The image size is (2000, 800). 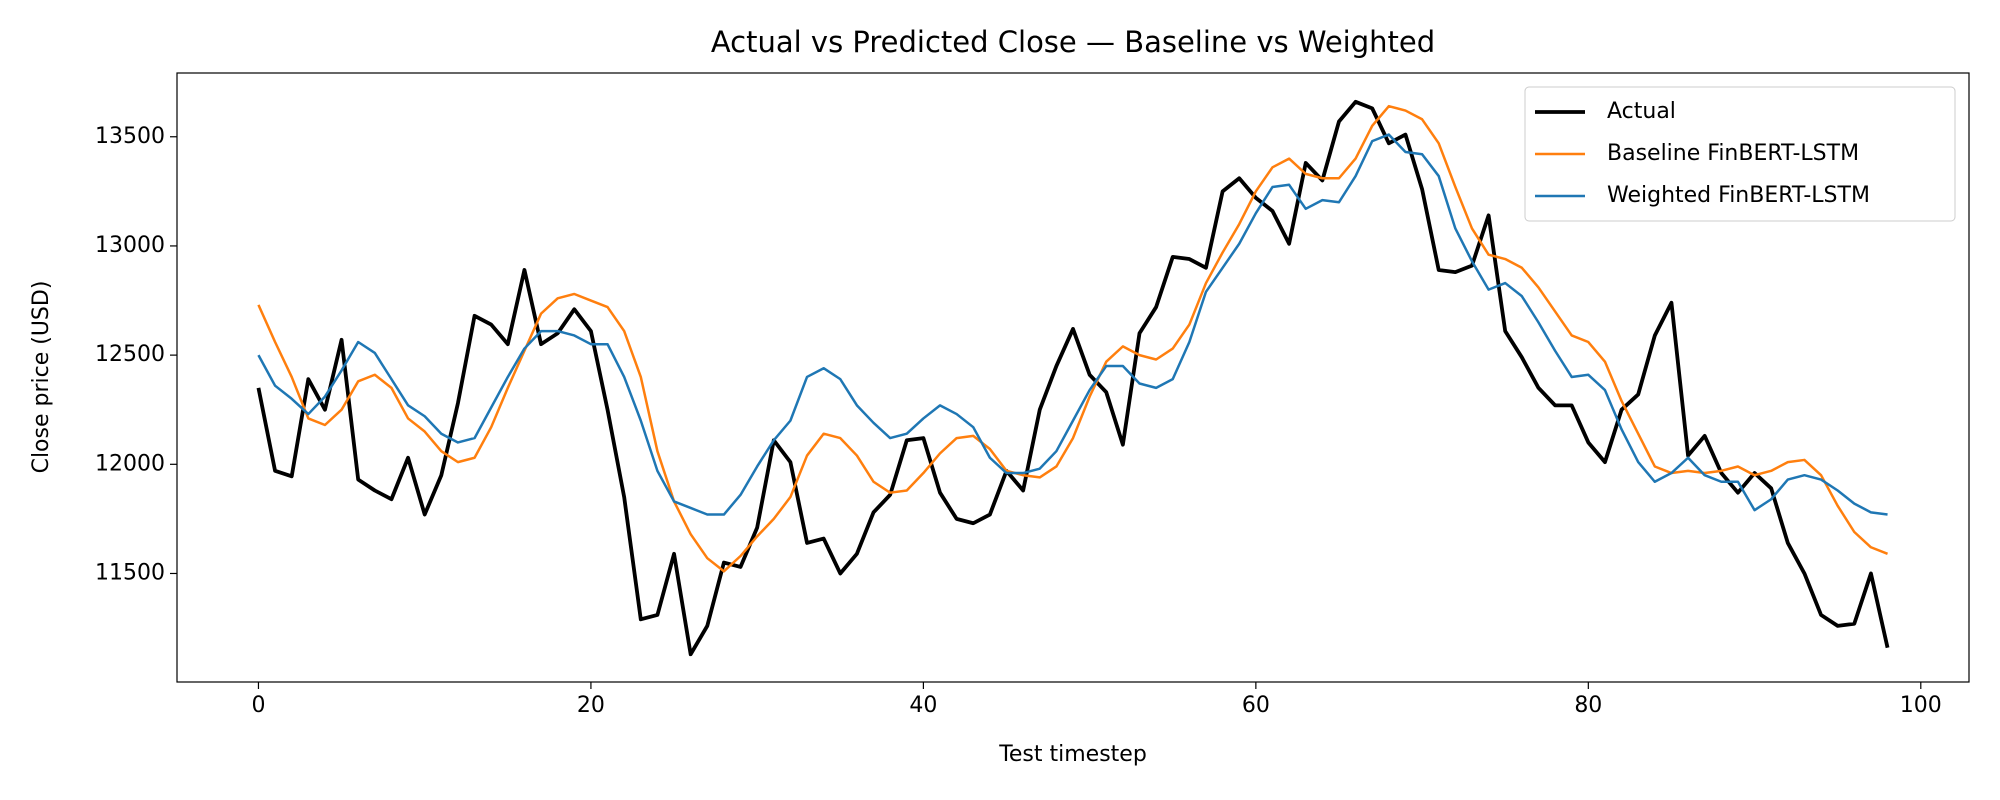 I want to click on y-tick-label: 11500, so click(x=130, y=572).